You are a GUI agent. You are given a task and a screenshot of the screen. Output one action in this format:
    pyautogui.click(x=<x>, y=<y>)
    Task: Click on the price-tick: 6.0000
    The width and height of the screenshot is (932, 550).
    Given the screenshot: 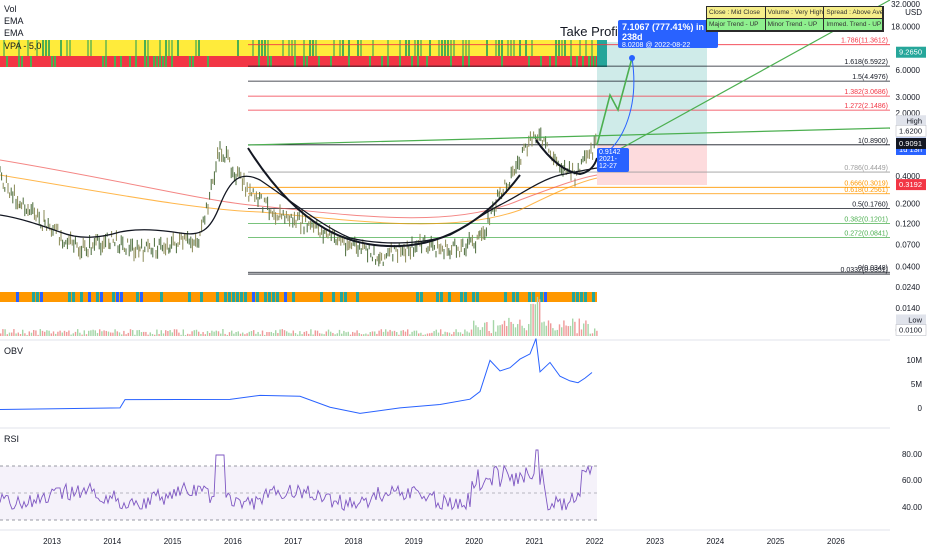 What is the action you would take?
    pyautogui.click(x=908, y=70)
    